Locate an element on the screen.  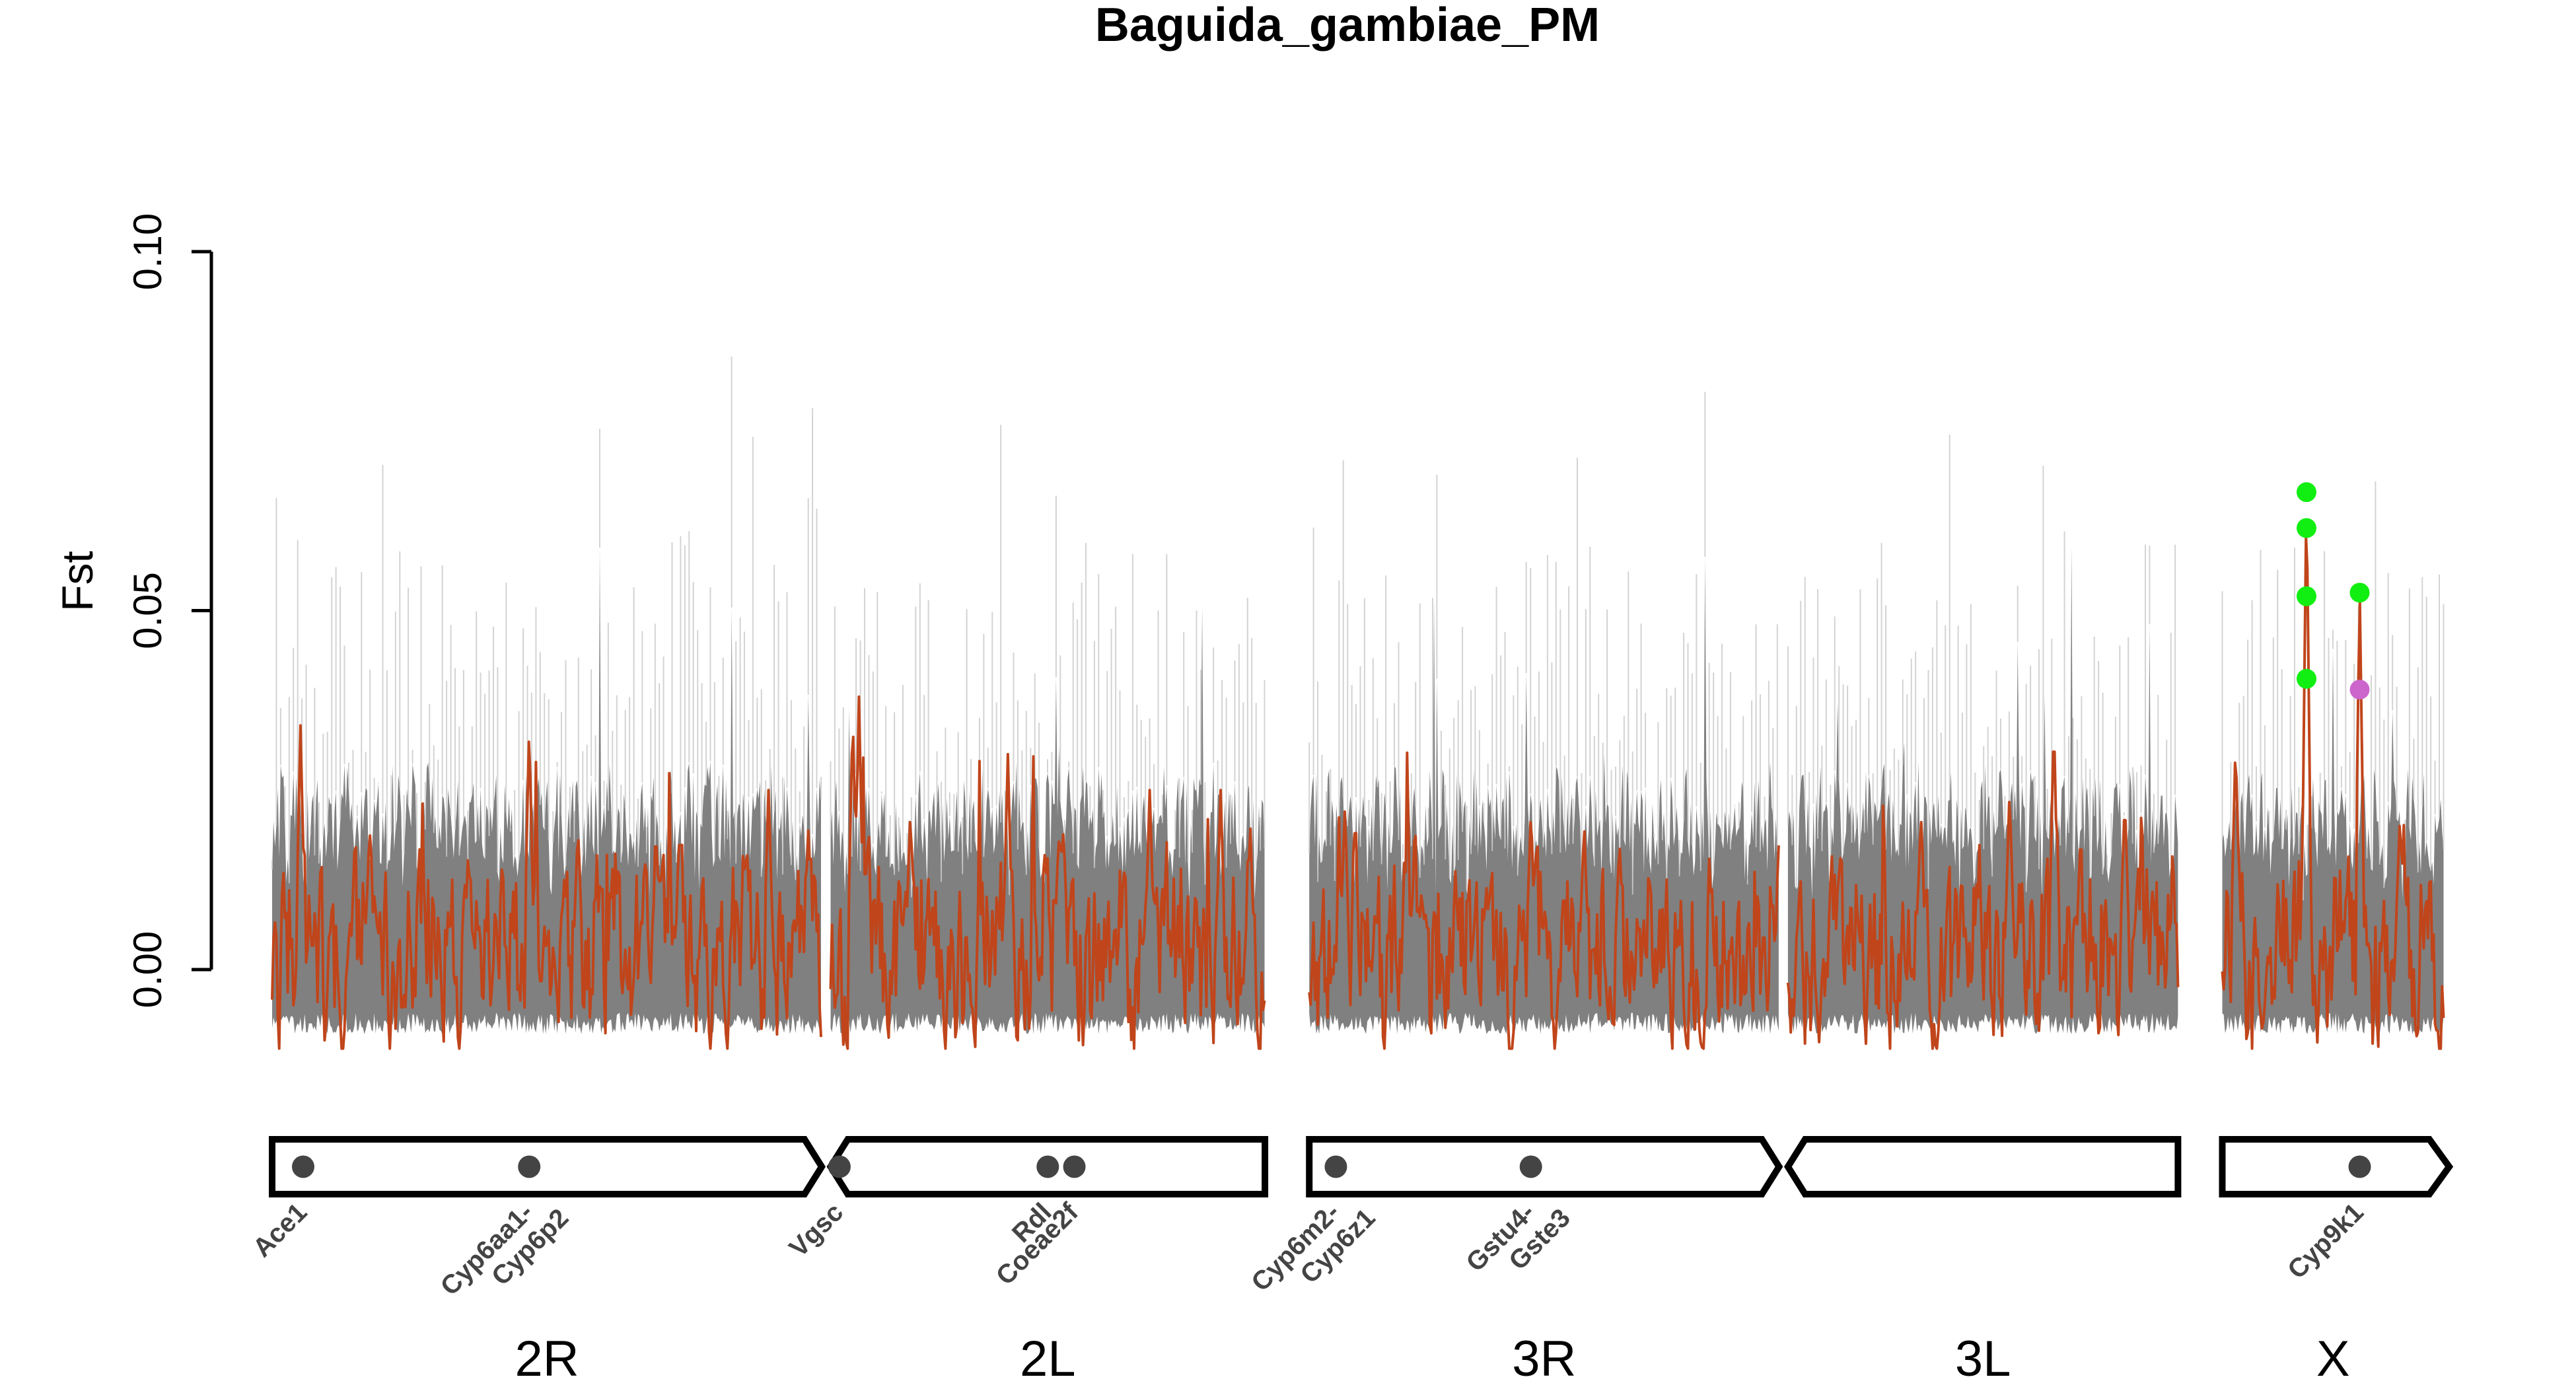
significant-window-markers is located at coordinates (2333, 591).